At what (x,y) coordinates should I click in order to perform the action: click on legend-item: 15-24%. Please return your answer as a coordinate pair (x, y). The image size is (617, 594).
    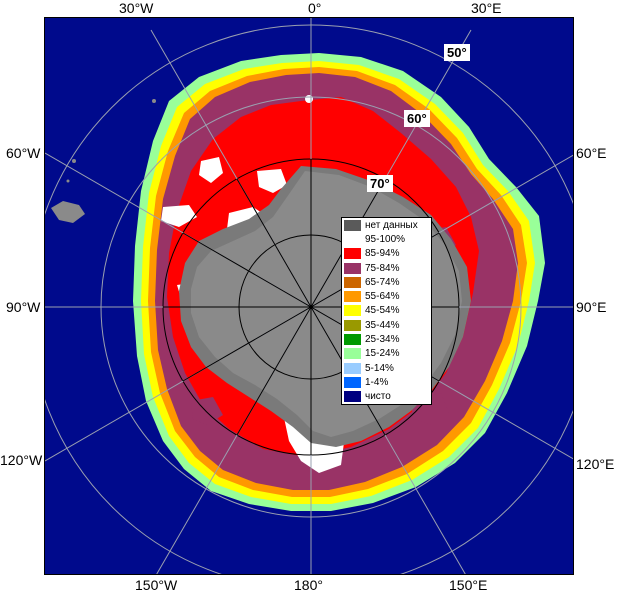
    Looking at the image, I should click on (386, 354).